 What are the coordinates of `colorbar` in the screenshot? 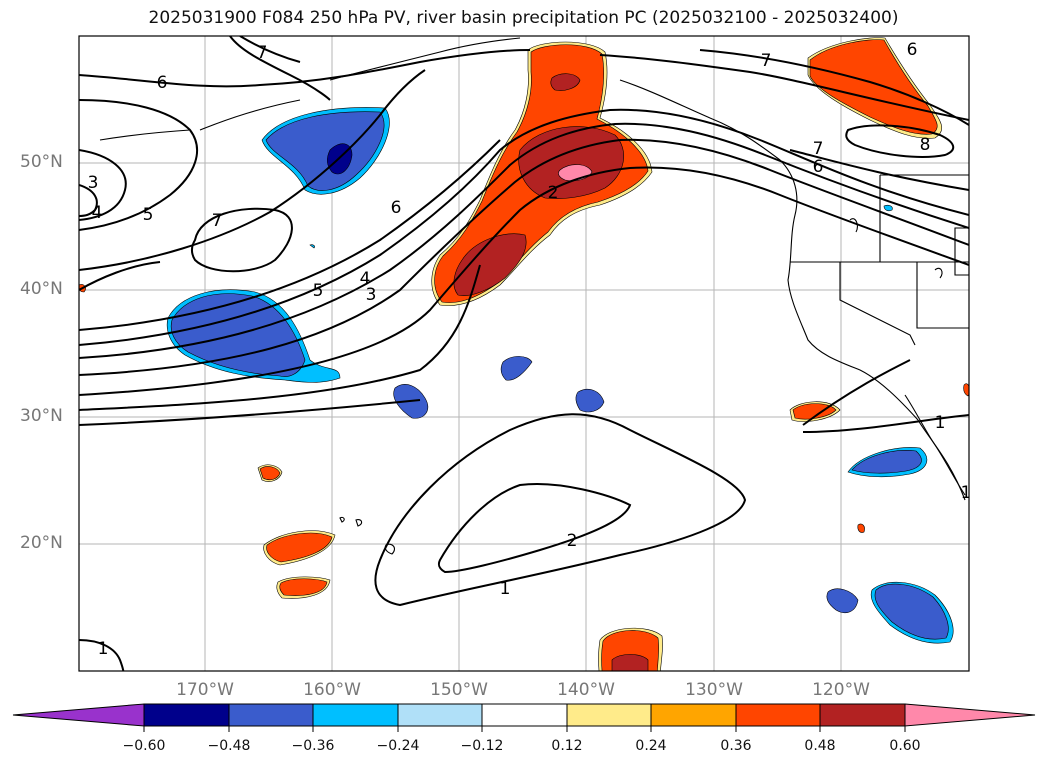 It's located at (524, 717).